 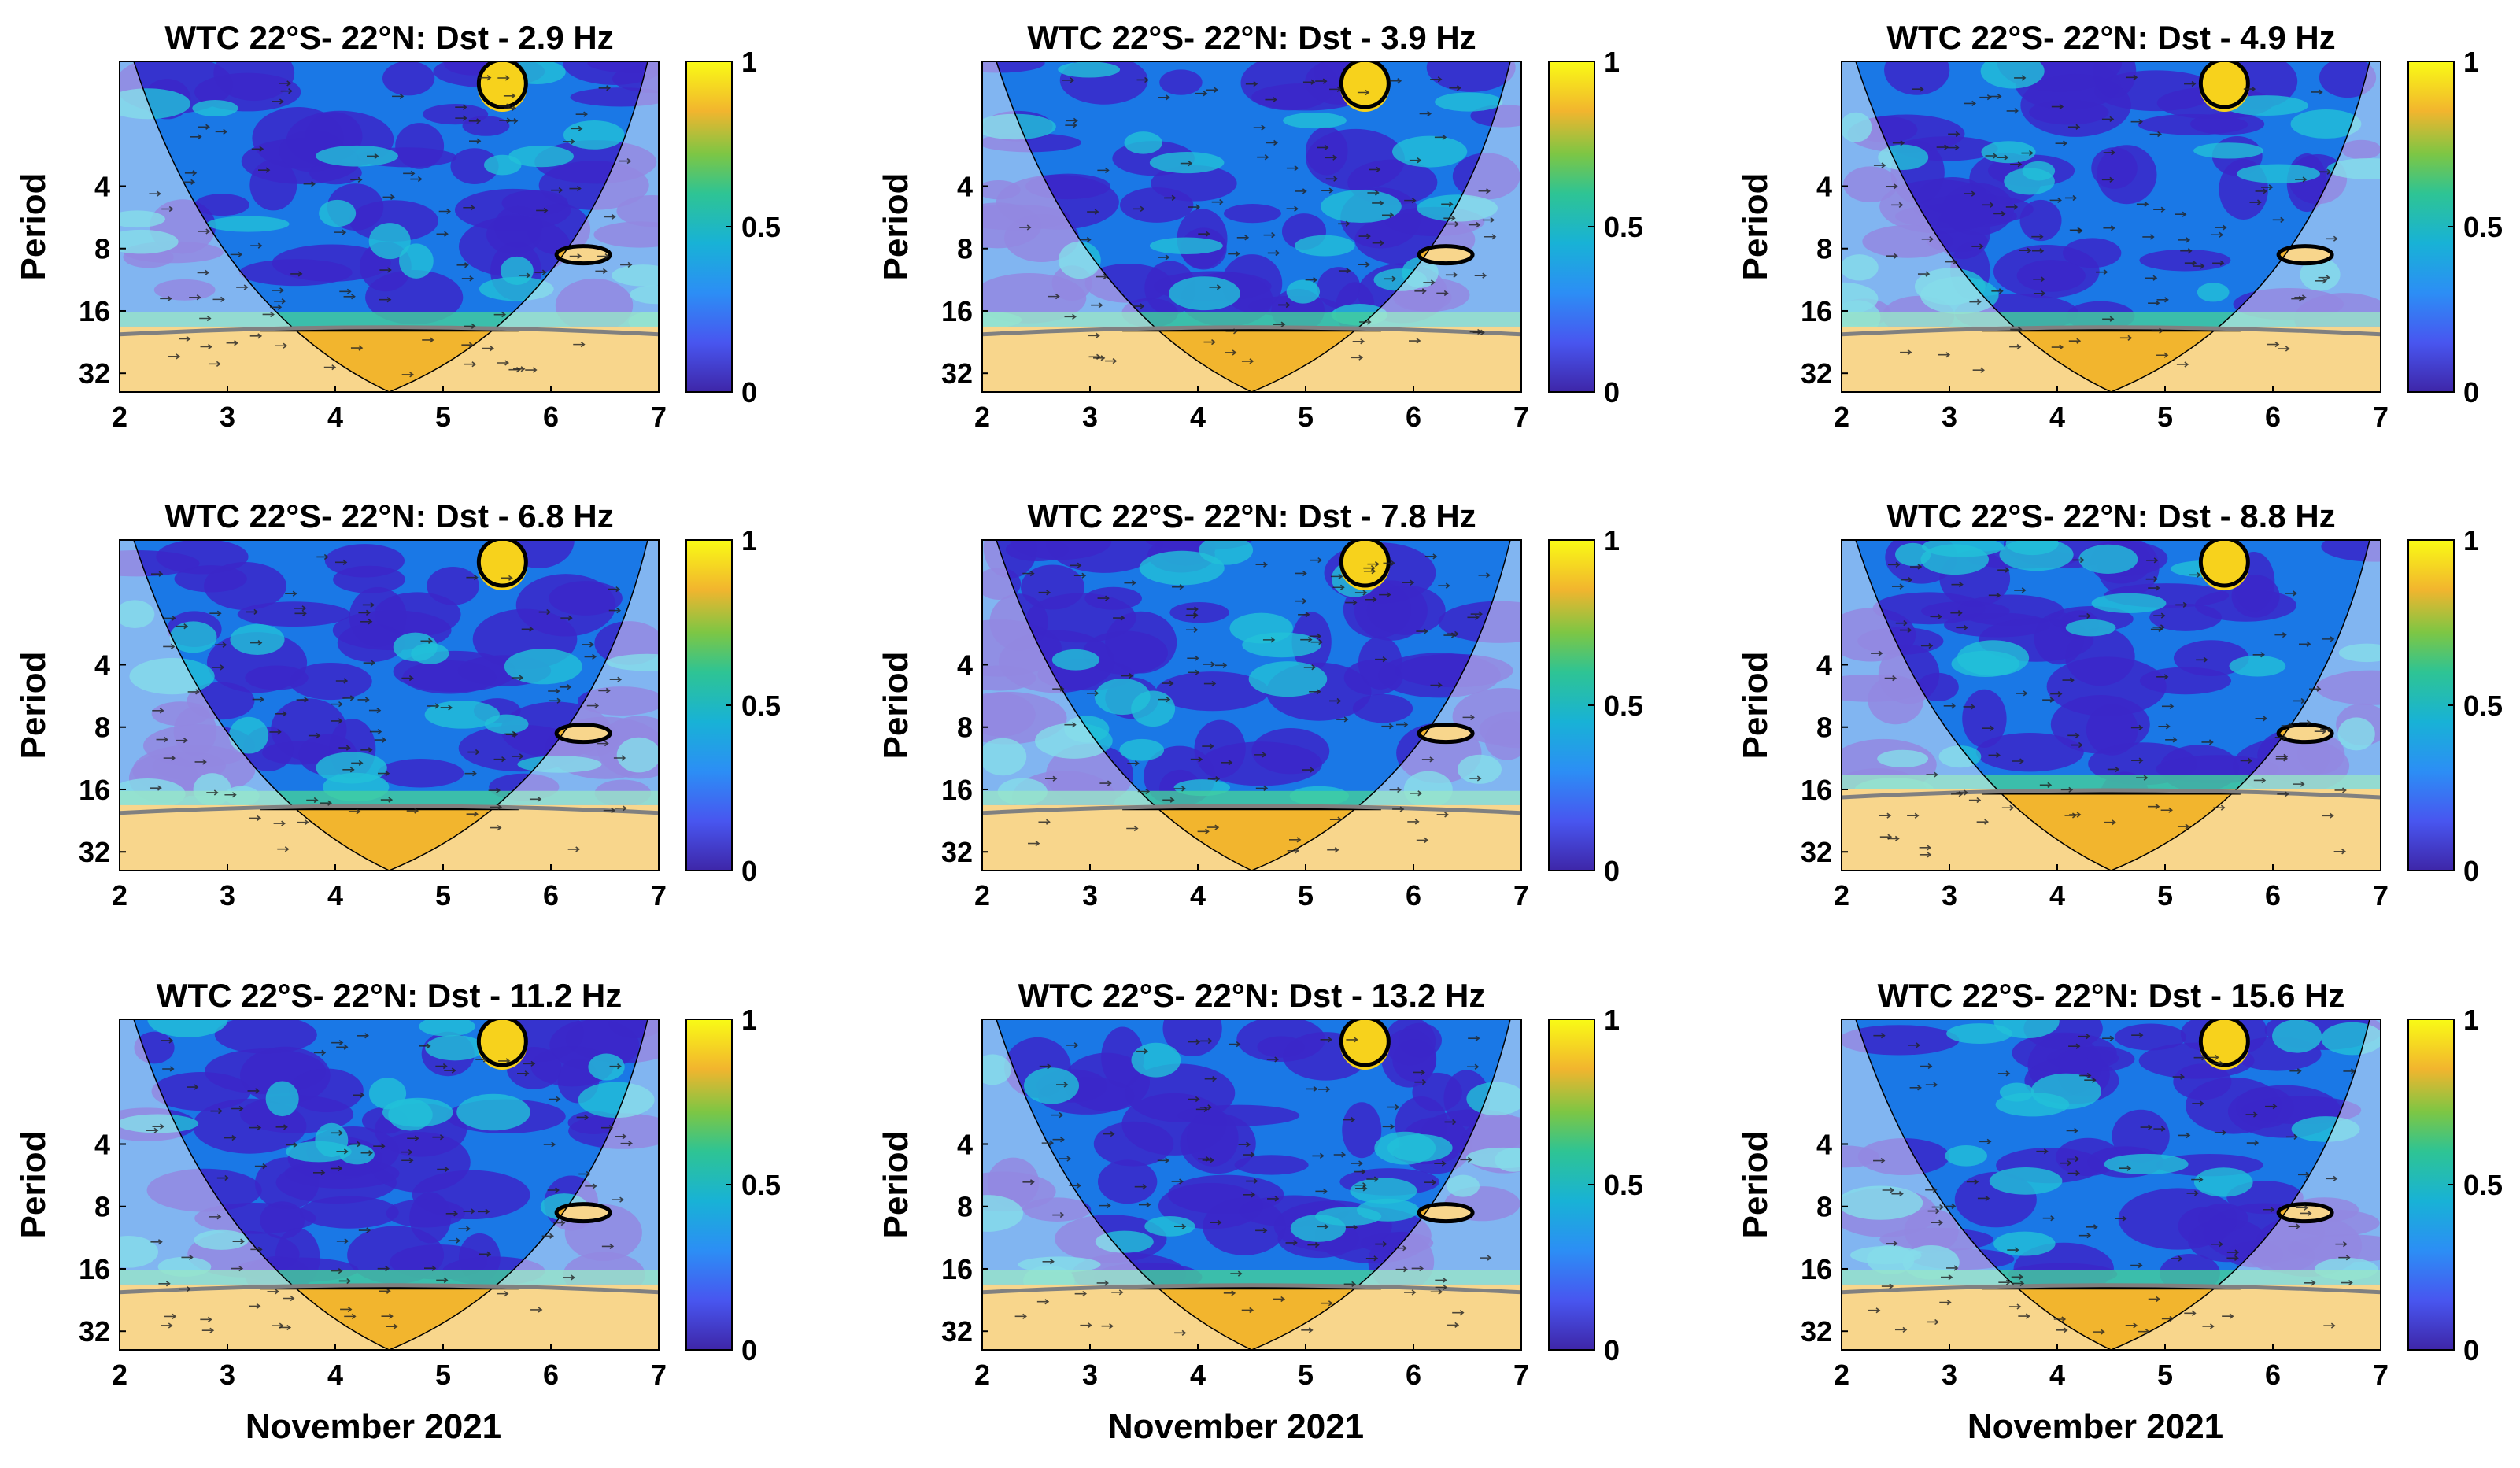 What do you see at coordinates (965, 665) in the screenshot?
I see `y-tick-label: 4` at bounding box center [965, 665].